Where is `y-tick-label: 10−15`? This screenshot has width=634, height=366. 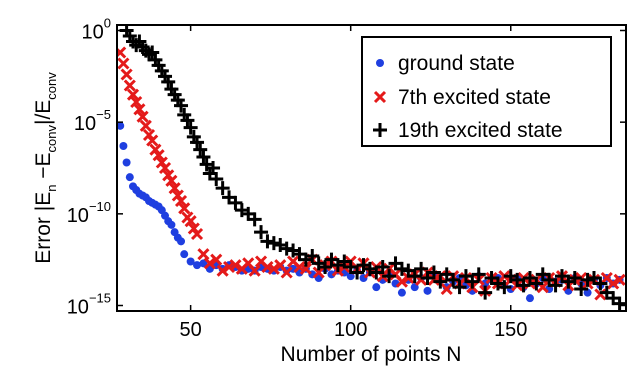 y-tick-label: 10−15 is located at coordinates (89, 305).